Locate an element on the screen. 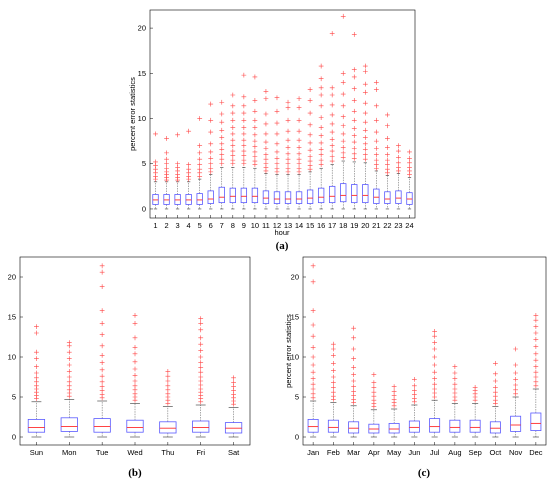 The height and width of the screenshot is (482, 550). x-tick-label-hour-2: 2 is located at coordinates (166, 225).